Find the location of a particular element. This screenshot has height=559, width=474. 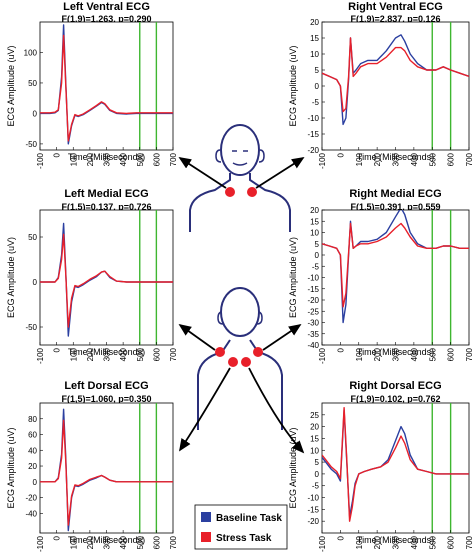

chart-title: Right Ventral ECG is located at coordinates (395, 7).